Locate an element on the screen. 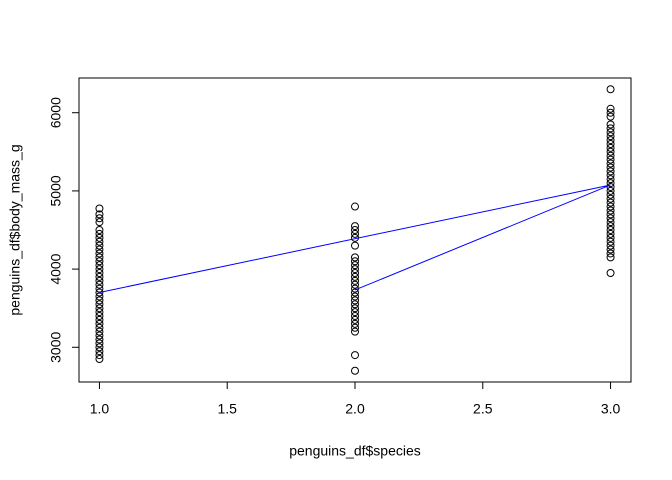 The width and height of the screenshot is (672, 480). x-tick-label: 1.5 is located at coordinates (227, 409).